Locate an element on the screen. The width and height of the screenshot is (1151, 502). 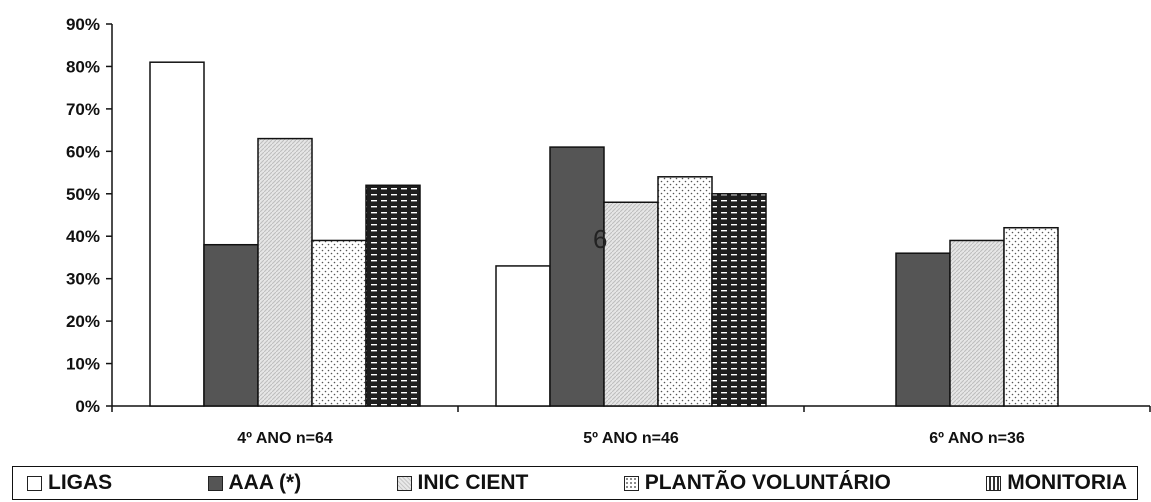
x-category-label: 6º ANO n=36 is located at coordinates (977, 438).